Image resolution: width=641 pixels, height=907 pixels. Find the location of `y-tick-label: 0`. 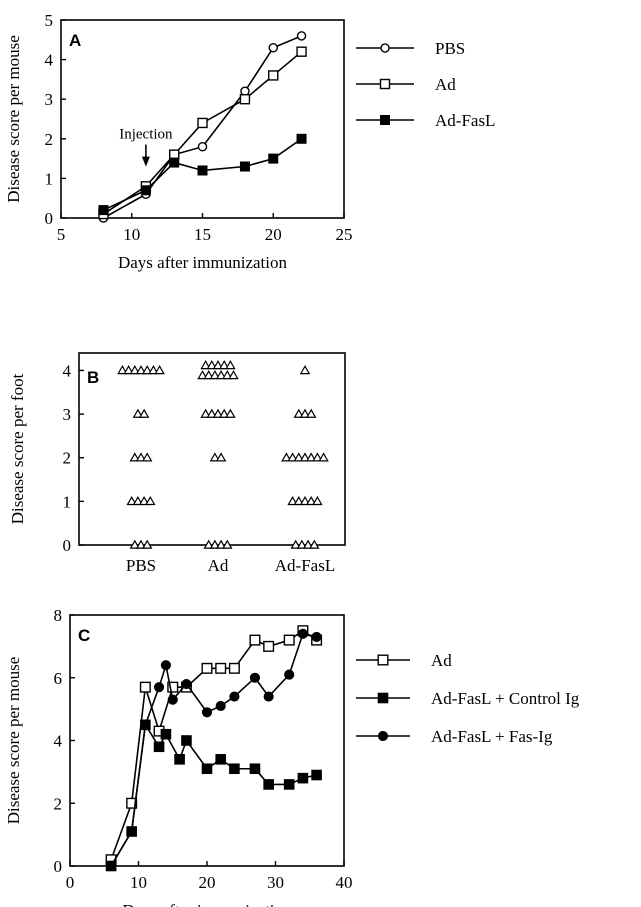

y-tick-label: 0 is located at coordinates (49, 218).